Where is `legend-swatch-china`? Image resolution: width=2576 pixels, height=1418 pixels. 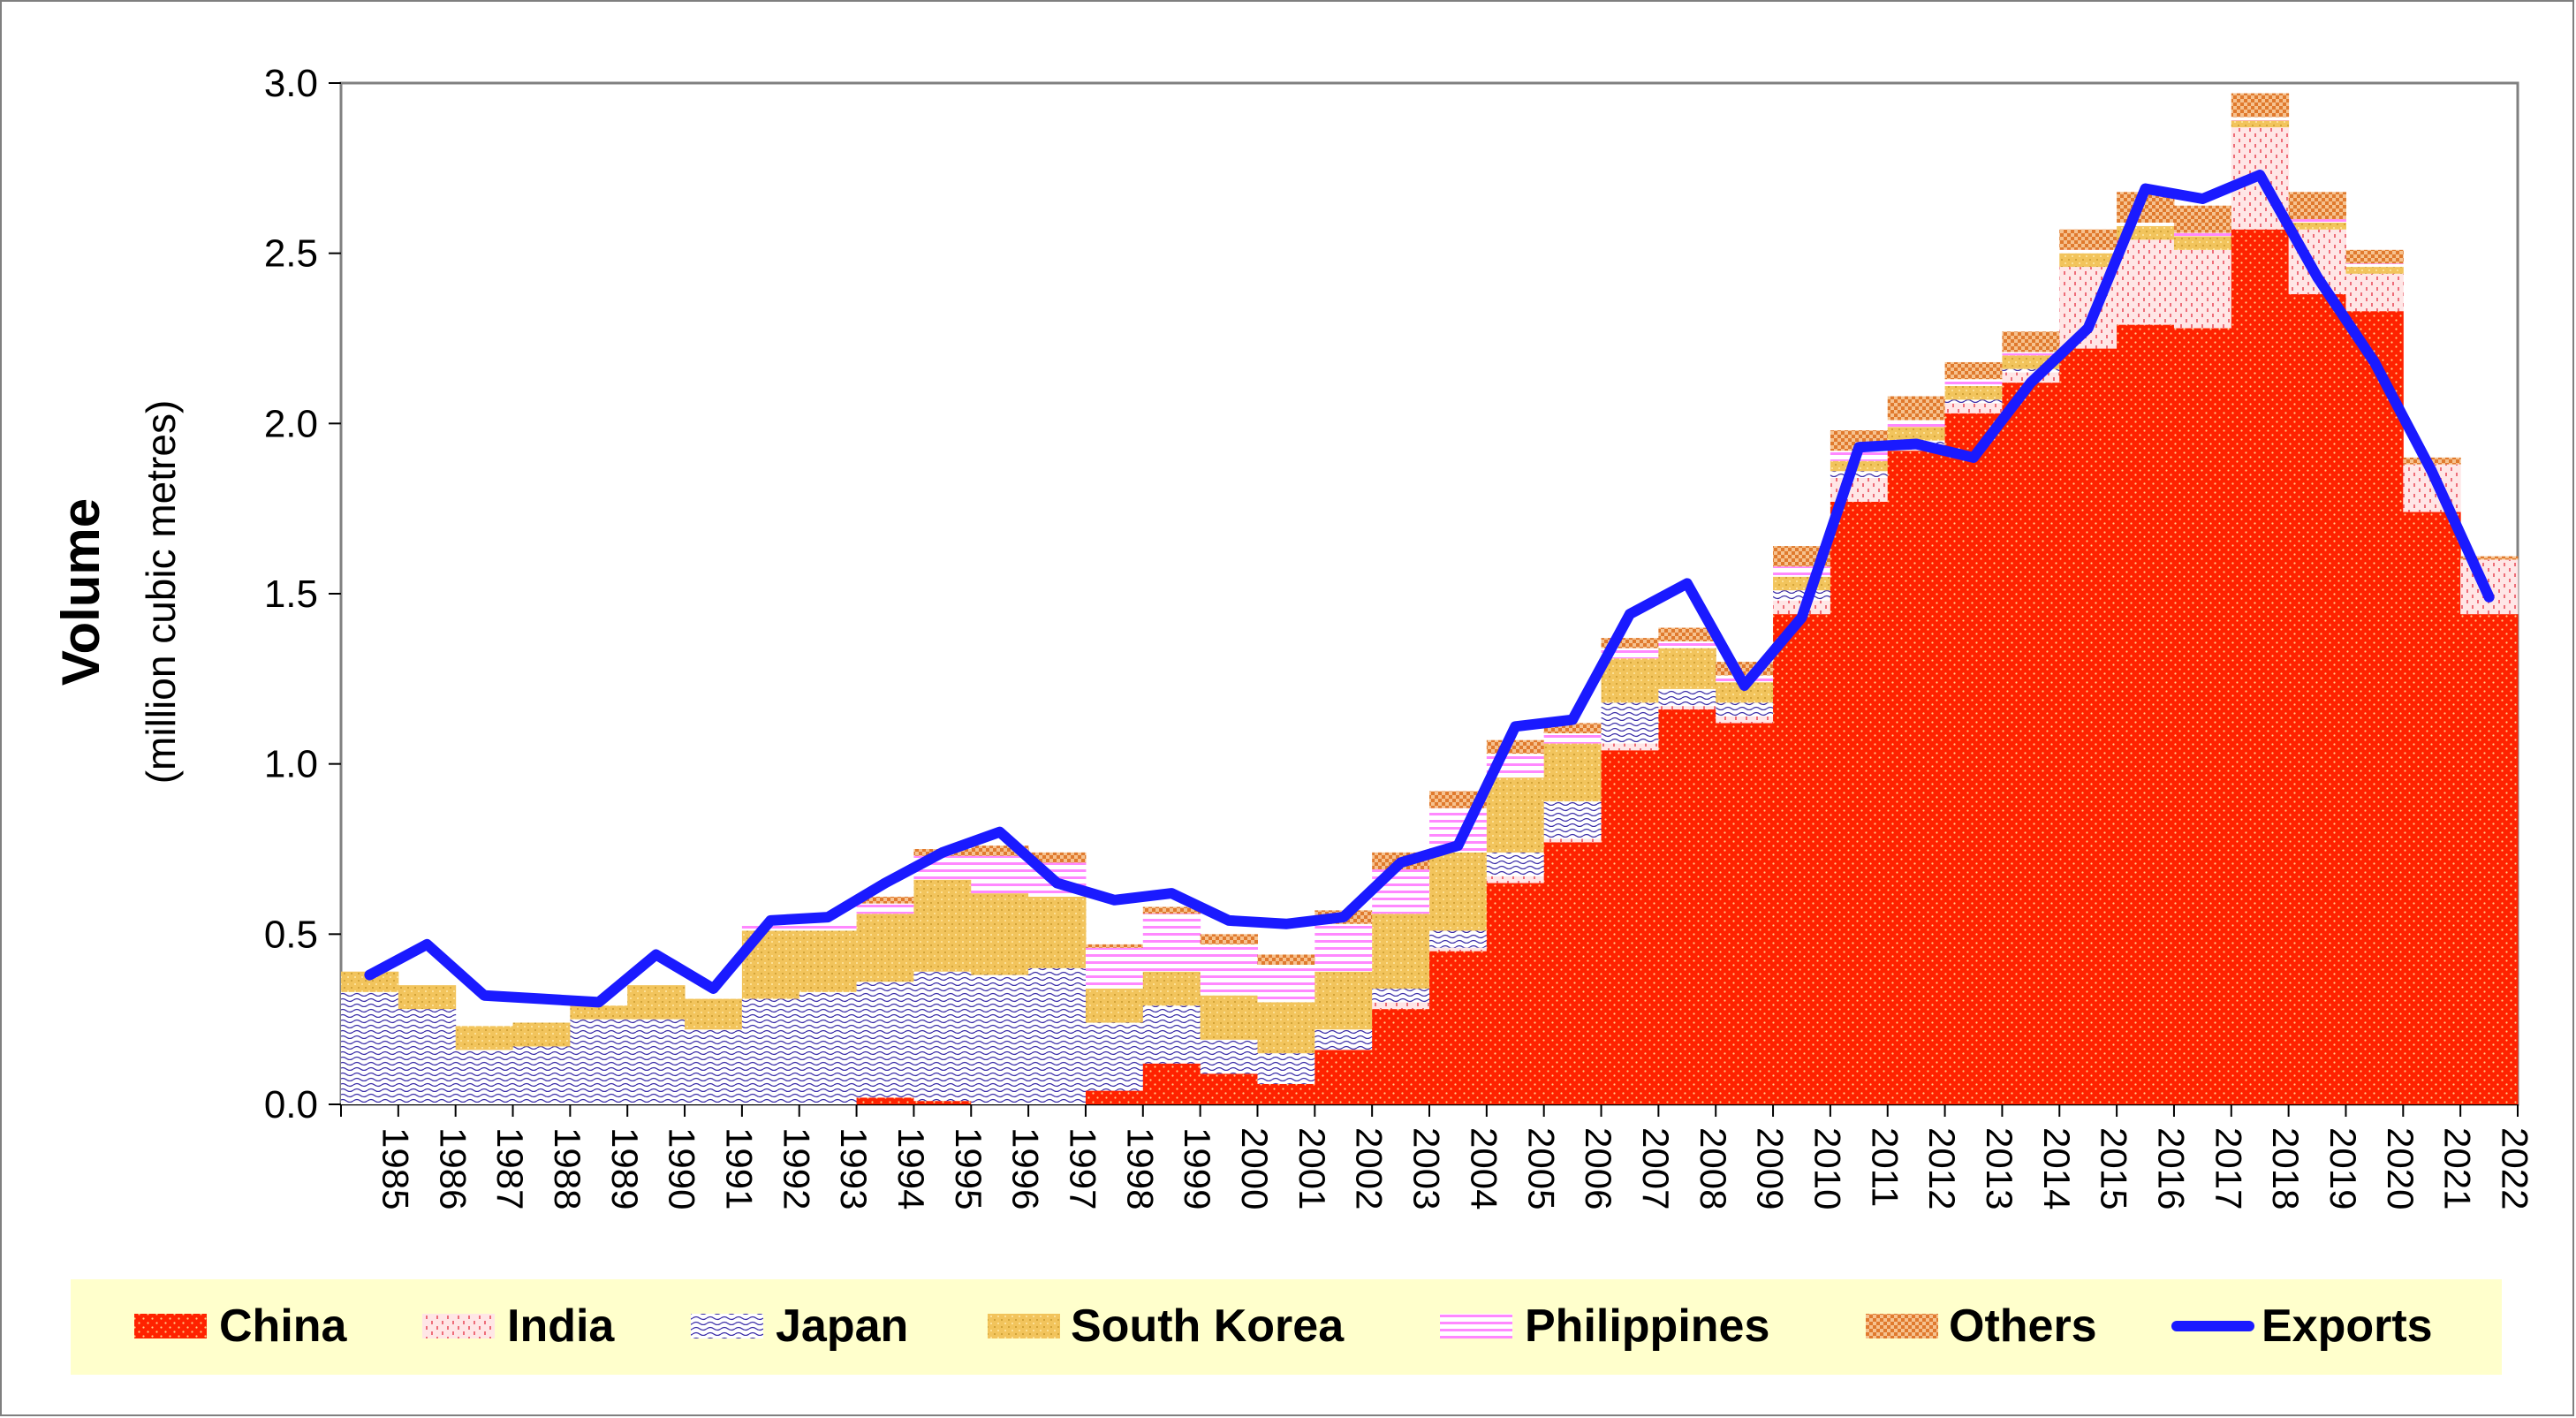
legend-swatch-china is located at coordinates (171, 1326).